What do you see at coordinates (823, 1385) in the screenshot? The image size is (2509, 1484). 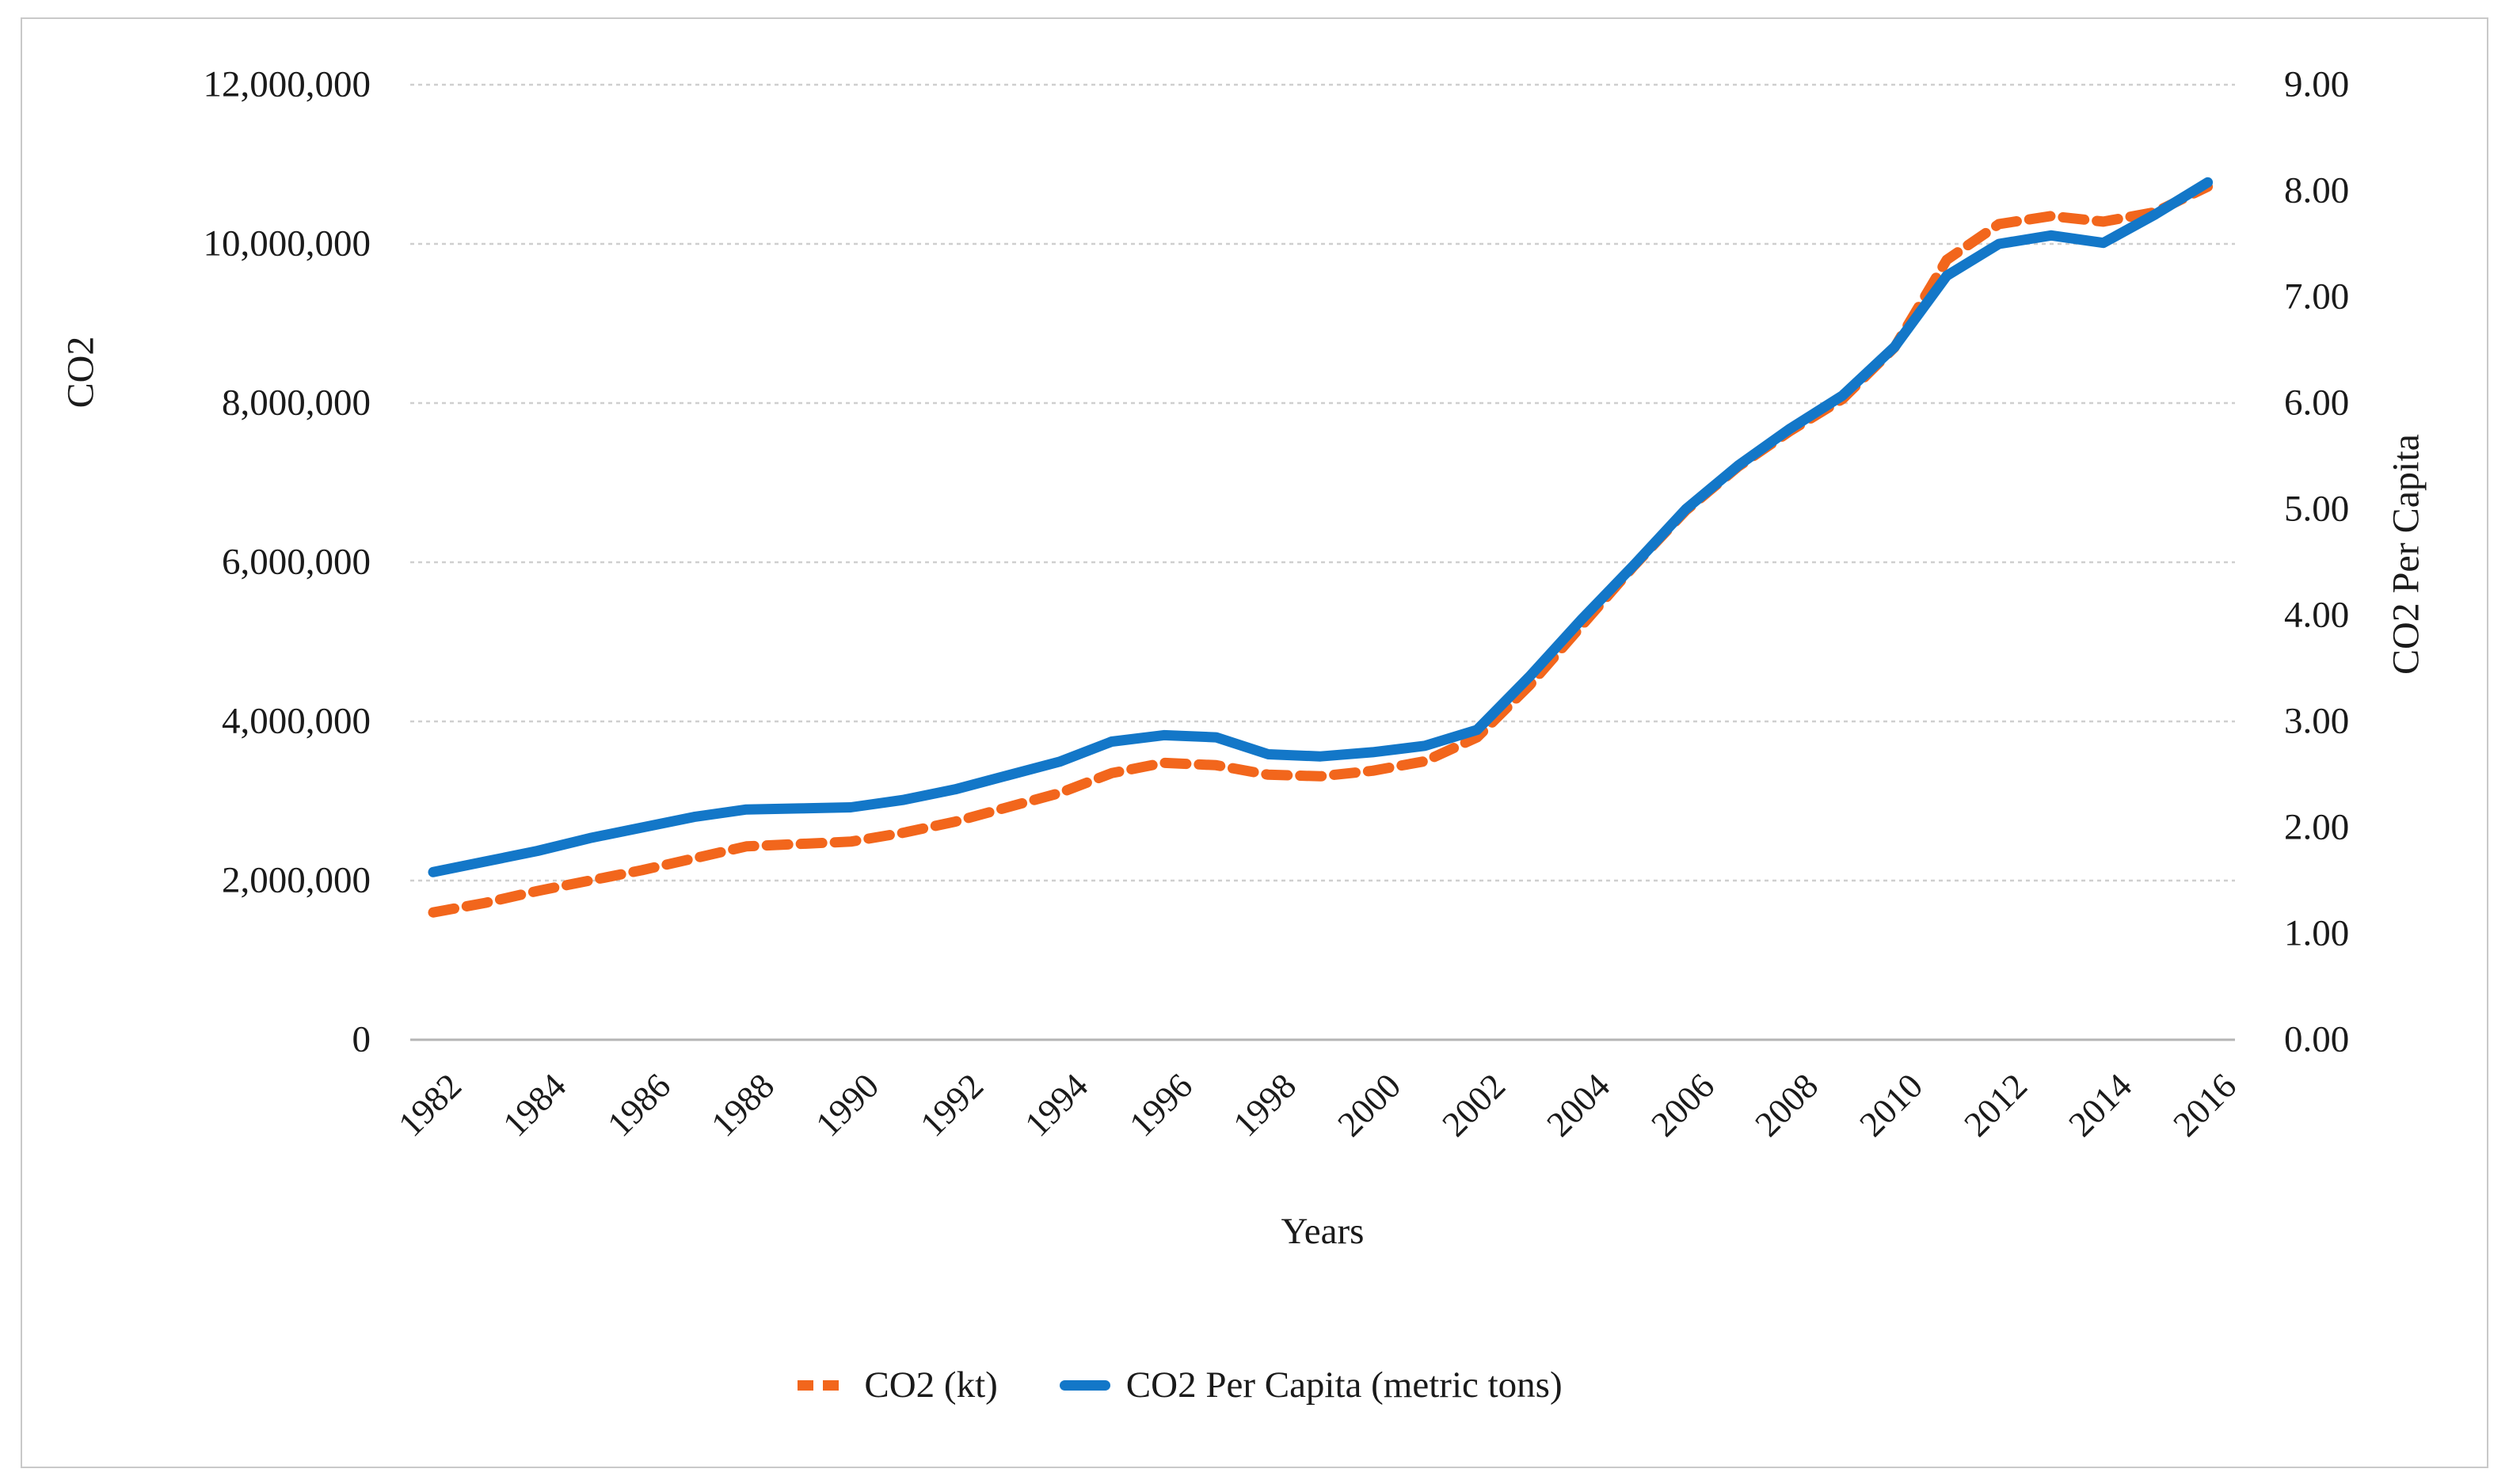 I see `dashed-line-swatch-icon` at bounding box center [823, 1385].